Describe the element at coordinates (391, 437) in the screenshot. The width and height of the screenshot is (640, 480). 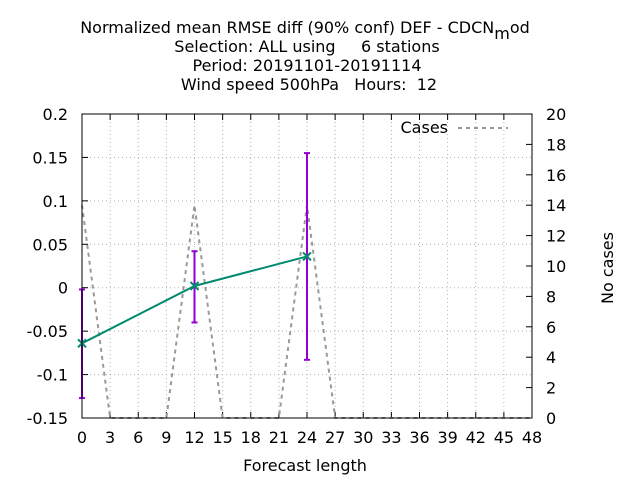
I see `x-tick-label: 33` at that location.